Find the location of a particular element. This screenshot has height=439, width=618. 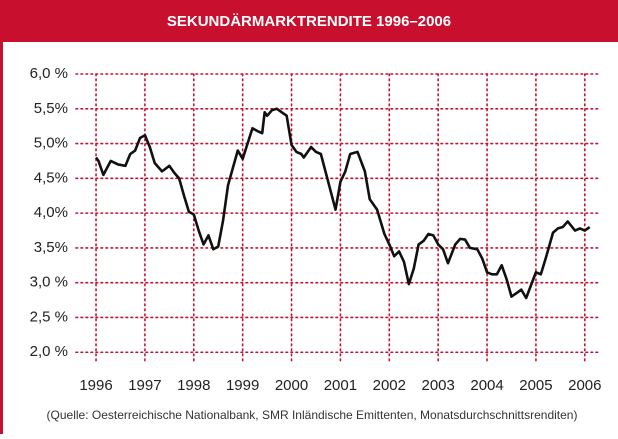

y-tick-label: 6,0 % is located at coordinates (49, 73).